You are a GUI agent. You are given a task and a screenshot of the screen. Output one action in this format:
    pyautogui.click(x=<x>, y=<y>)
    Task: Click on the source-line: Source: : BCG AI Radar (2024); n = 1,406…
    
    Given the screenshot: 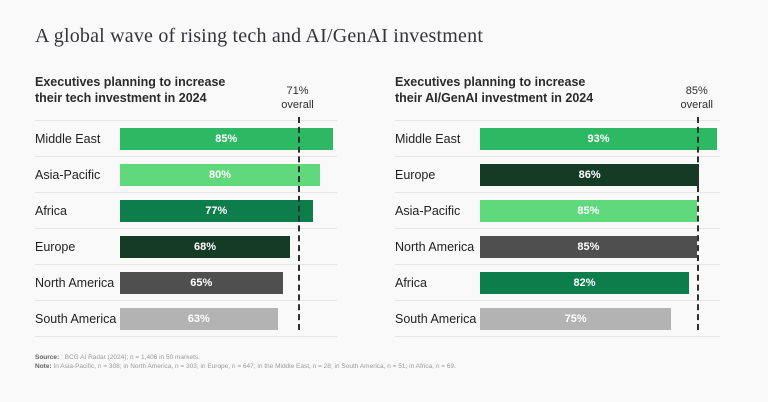 What is the action you would take?
    pyautogui.click(x=385, y=357)
    